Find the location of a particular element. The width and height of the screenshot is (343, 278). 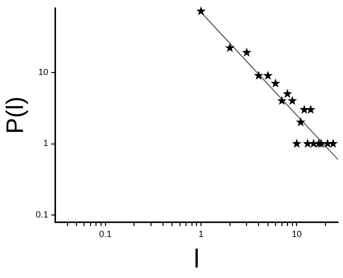

x-tick-label: 1 is located at coordinates (201, 233).